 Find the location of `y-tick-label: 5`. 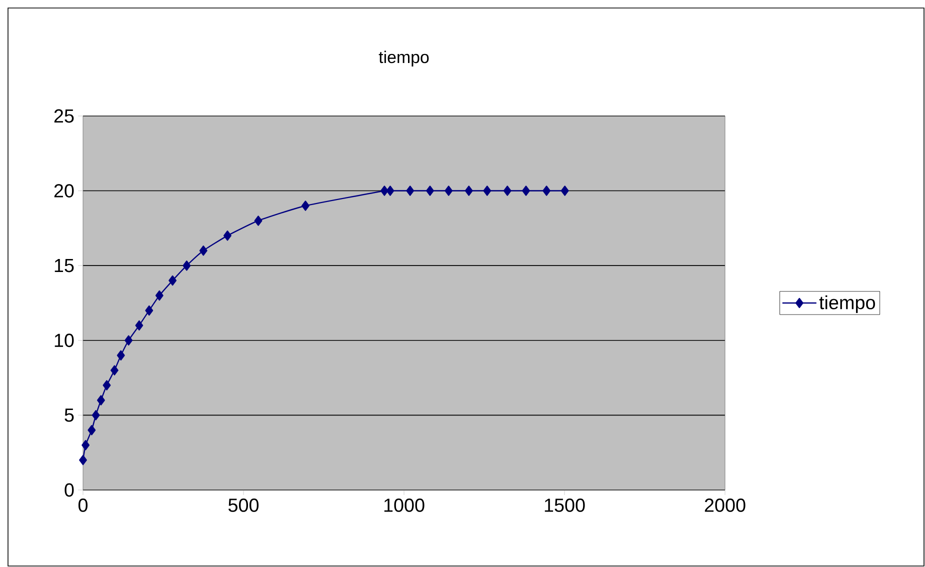

y-tick-label: 5 is located at coordinates (69, 415).